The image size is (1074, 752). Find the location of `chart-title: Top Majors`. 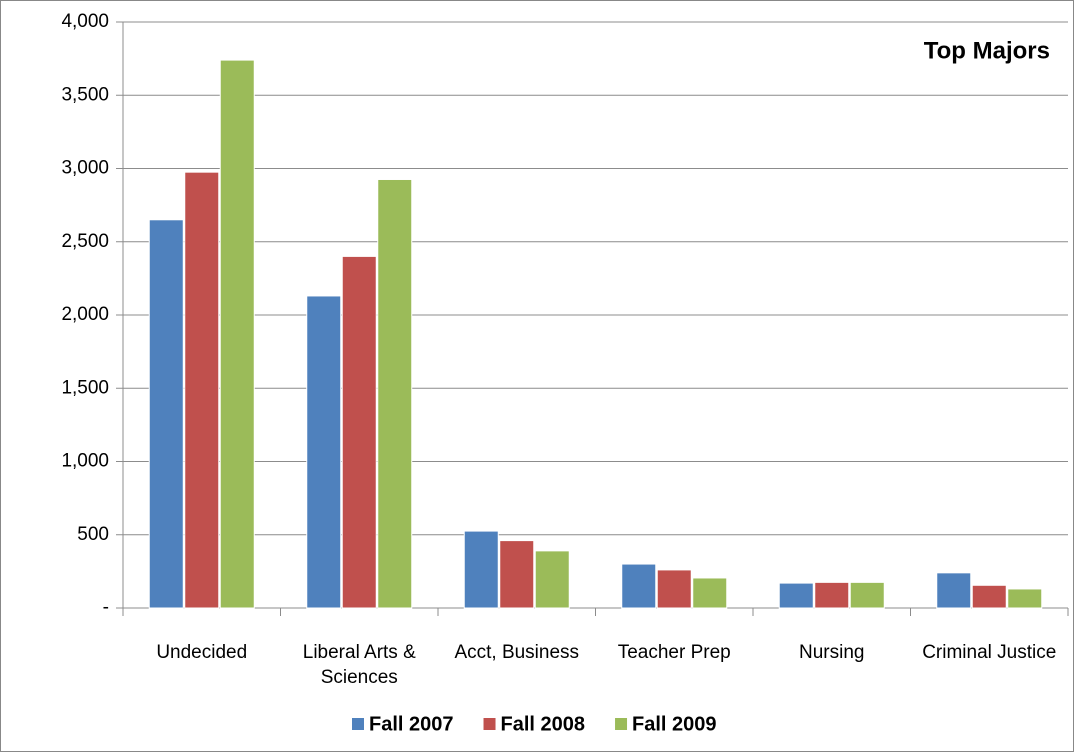

chart-title: Top Majors is located at coordinates (987, 50).